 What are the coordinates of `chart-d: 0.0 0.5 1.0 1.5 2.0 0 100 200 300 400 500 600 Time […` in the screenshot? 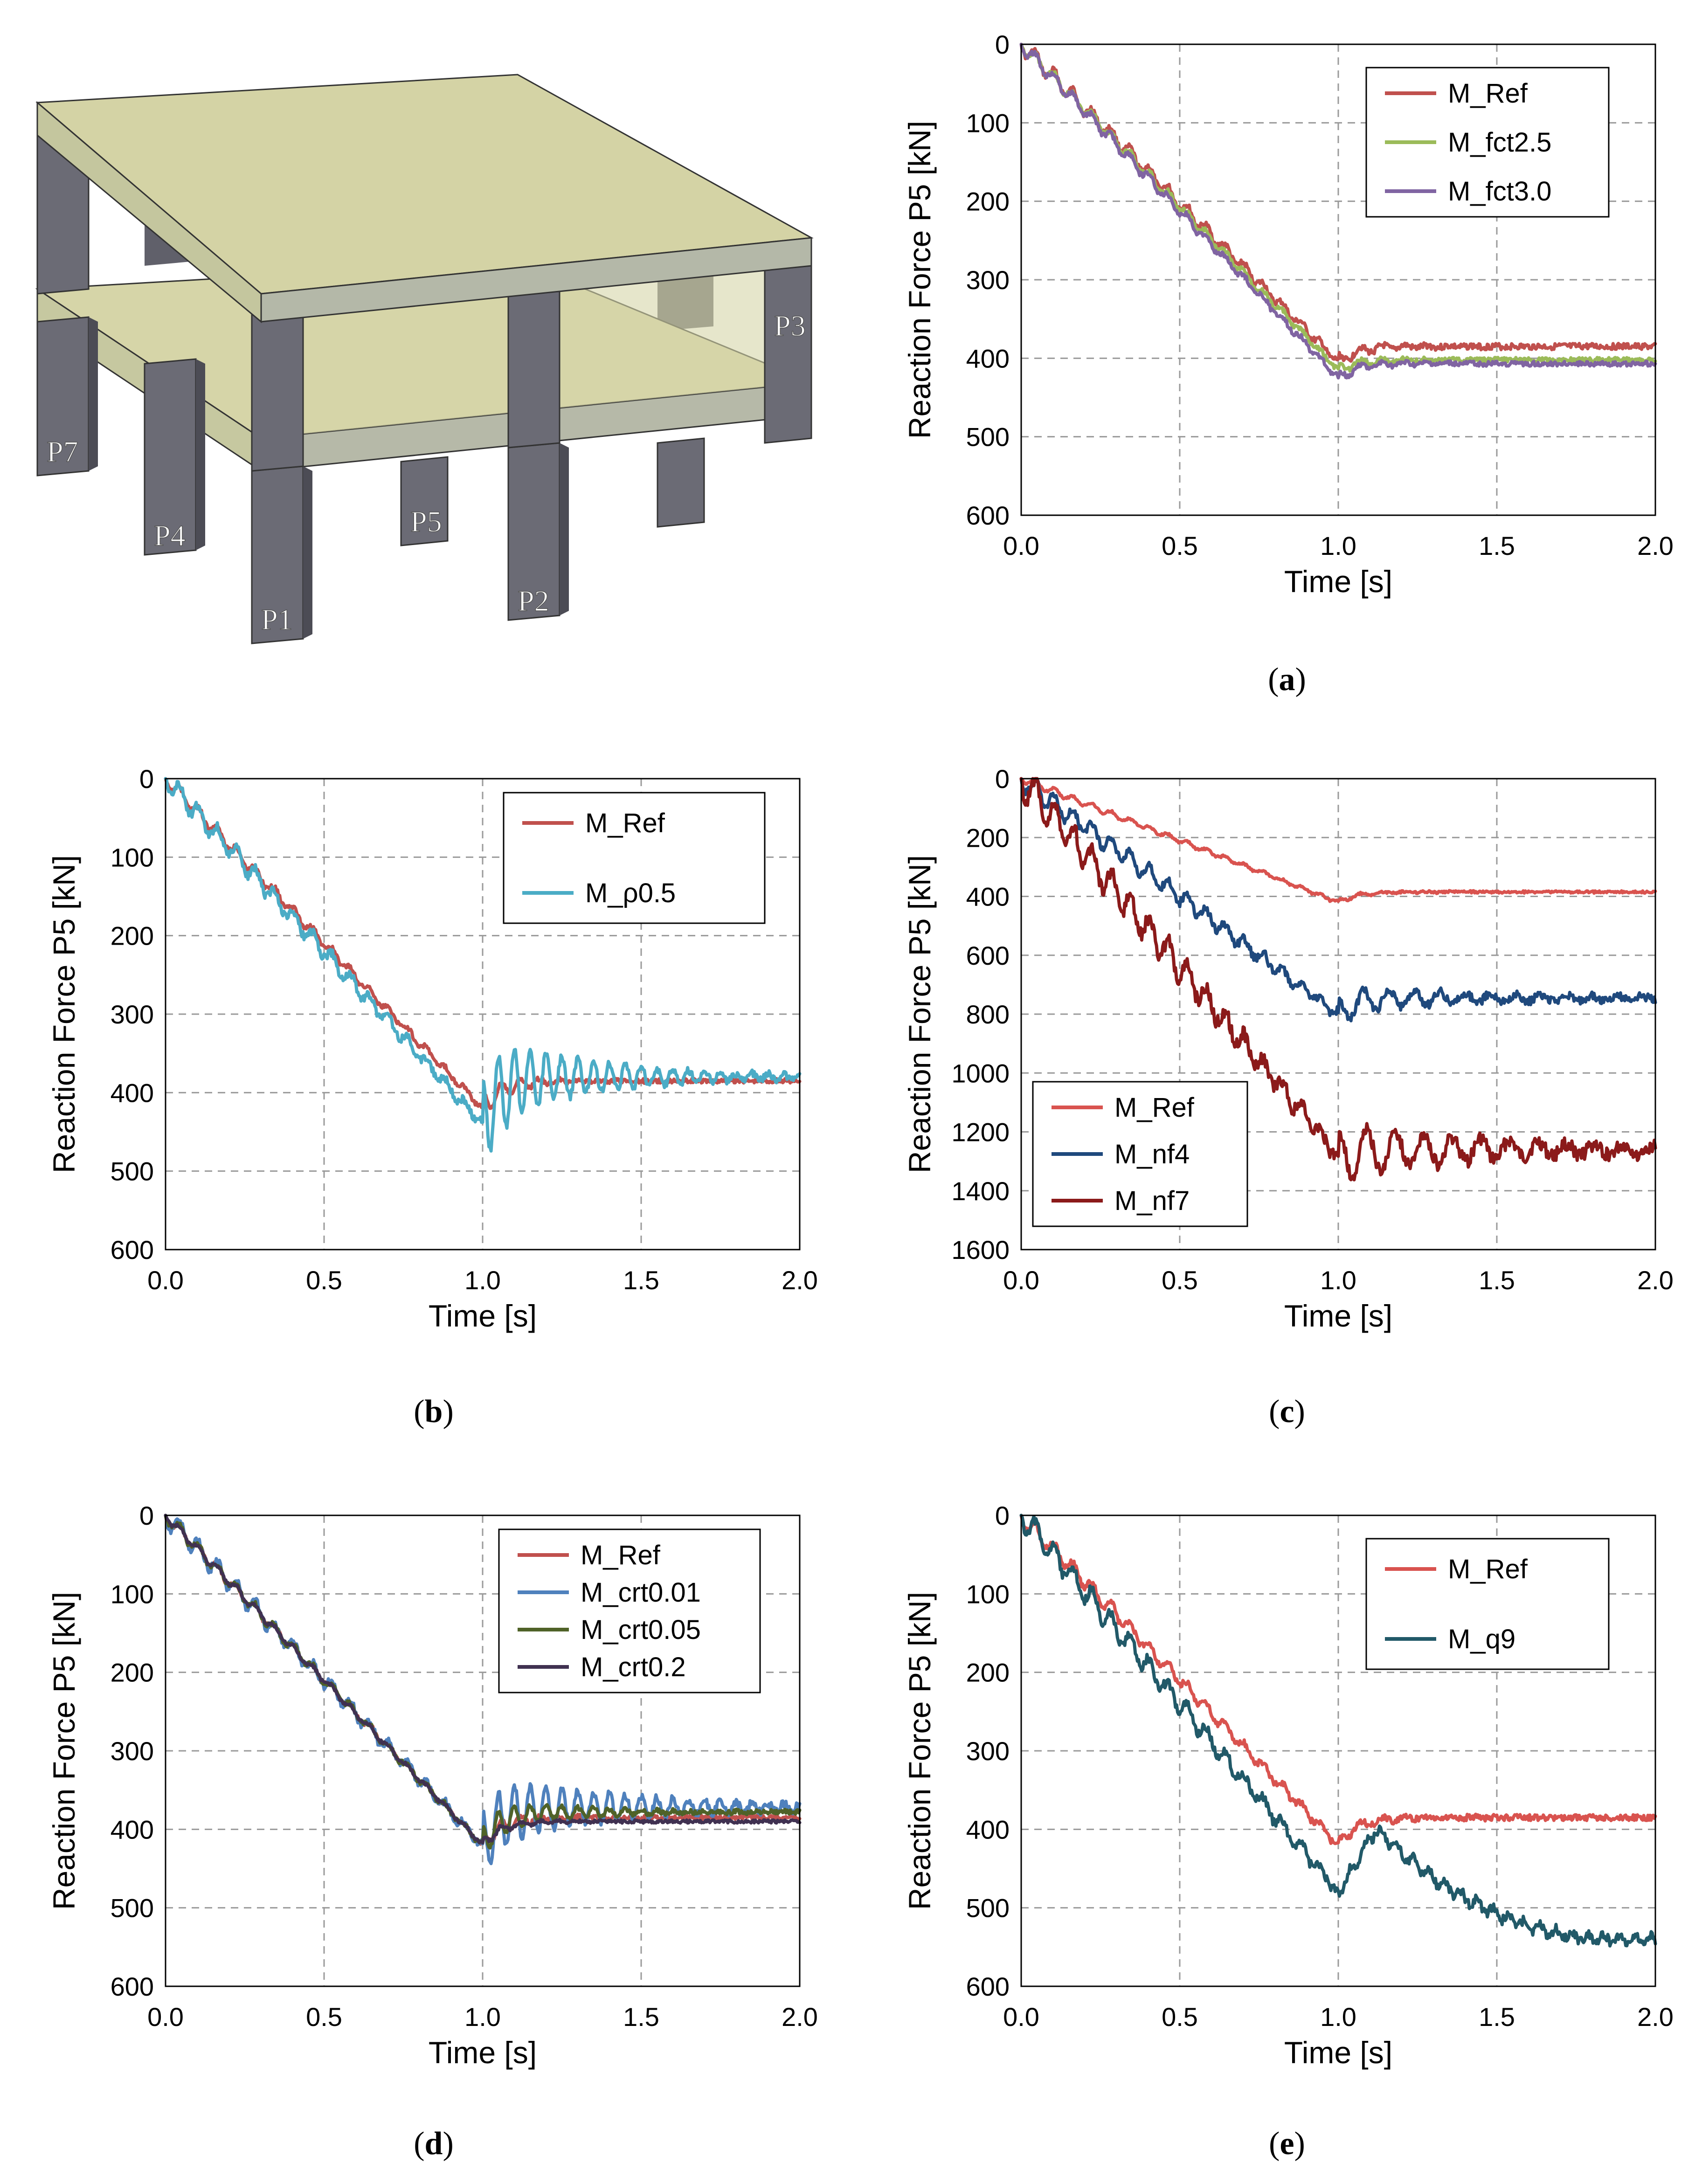 It's located at (432, 1831).